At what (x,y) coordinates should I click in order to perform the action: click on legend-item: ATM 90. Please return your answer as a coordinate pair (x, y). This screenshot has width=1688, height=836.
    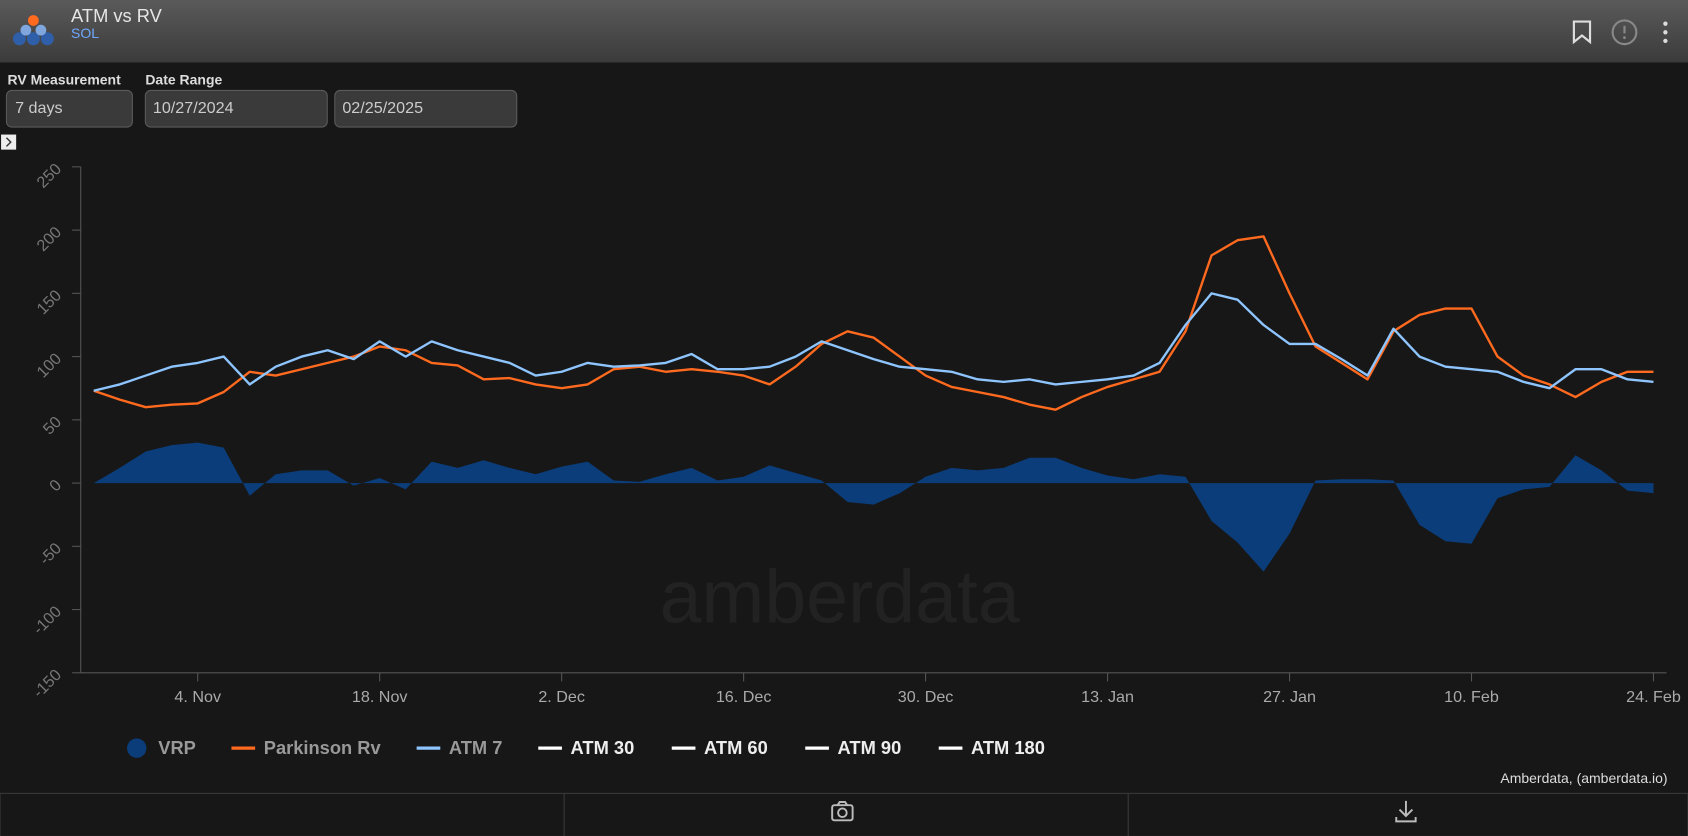
    Looking at the image, I should click on (853, 747).